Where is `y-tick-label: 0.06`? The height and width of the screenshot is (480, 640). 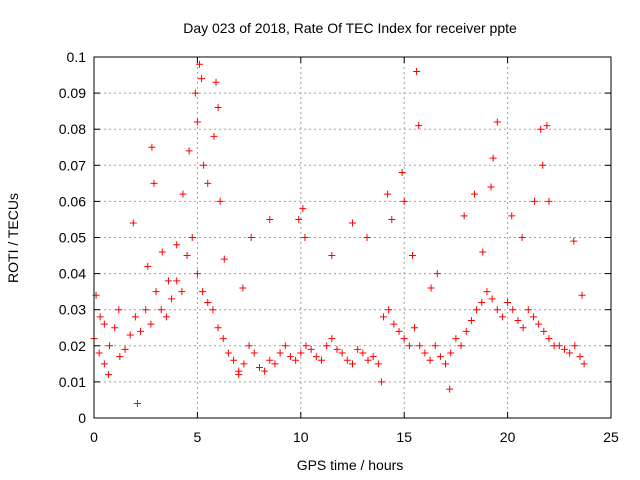
y-tick-label: 0.06 is located at coordinates (72, 201).